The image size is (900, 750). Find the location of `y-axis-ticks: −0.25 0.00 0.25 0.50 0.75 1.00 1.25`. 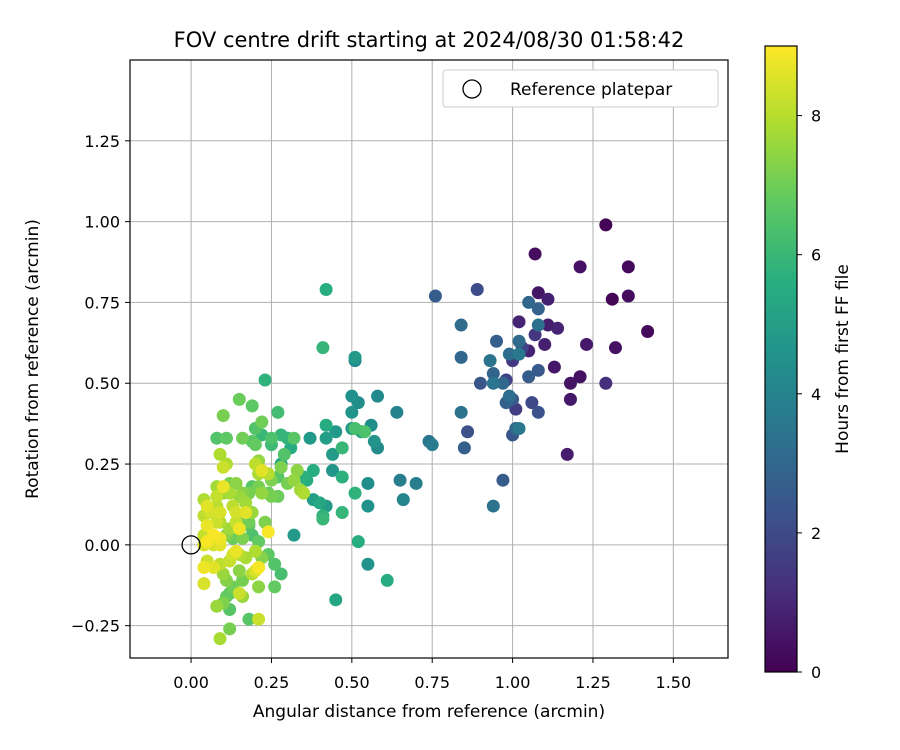

y-axis-ticks: −0.25 0.00 0.25 0.50 0.75 1.00 1.25 is located at coordinates (100, 384).